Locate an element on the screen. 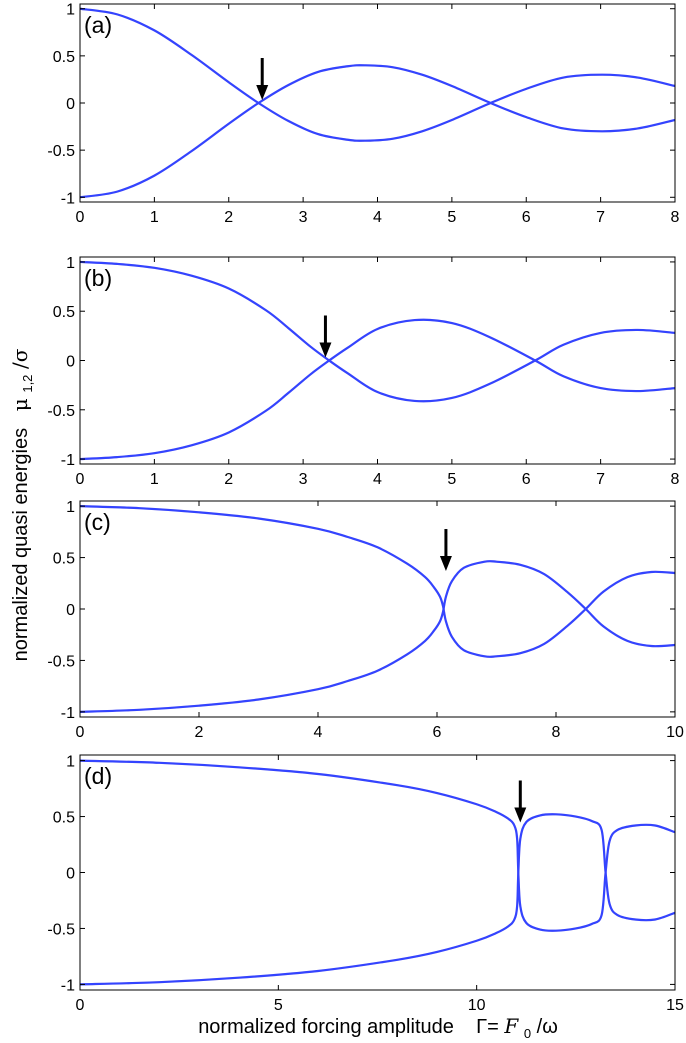  panel-label: (c) is located at coordinates (97, 522).